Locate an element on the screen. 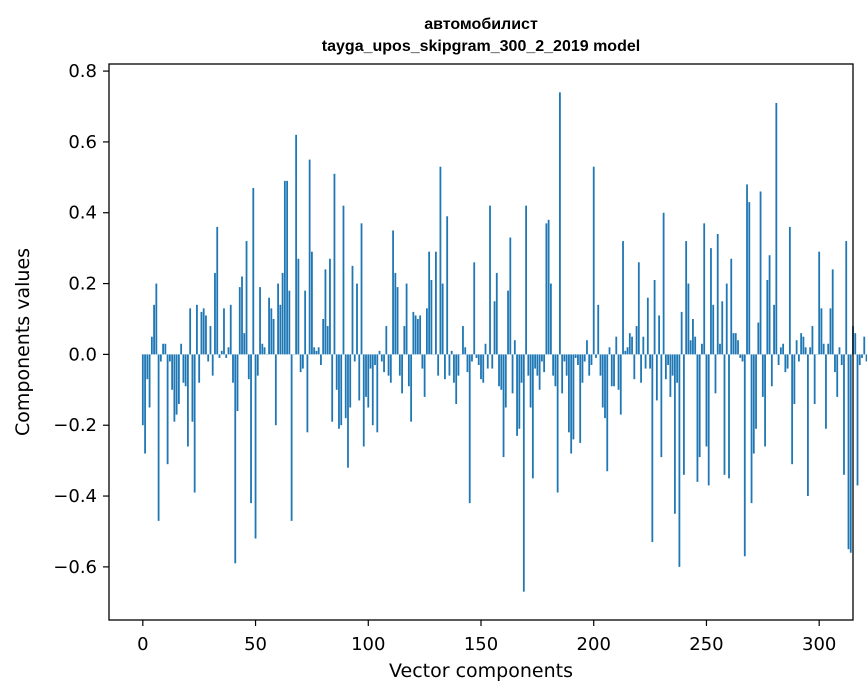 This screenshot has width=867, height=696. x-tick-label: 200 is located at coordinates (594, 644).